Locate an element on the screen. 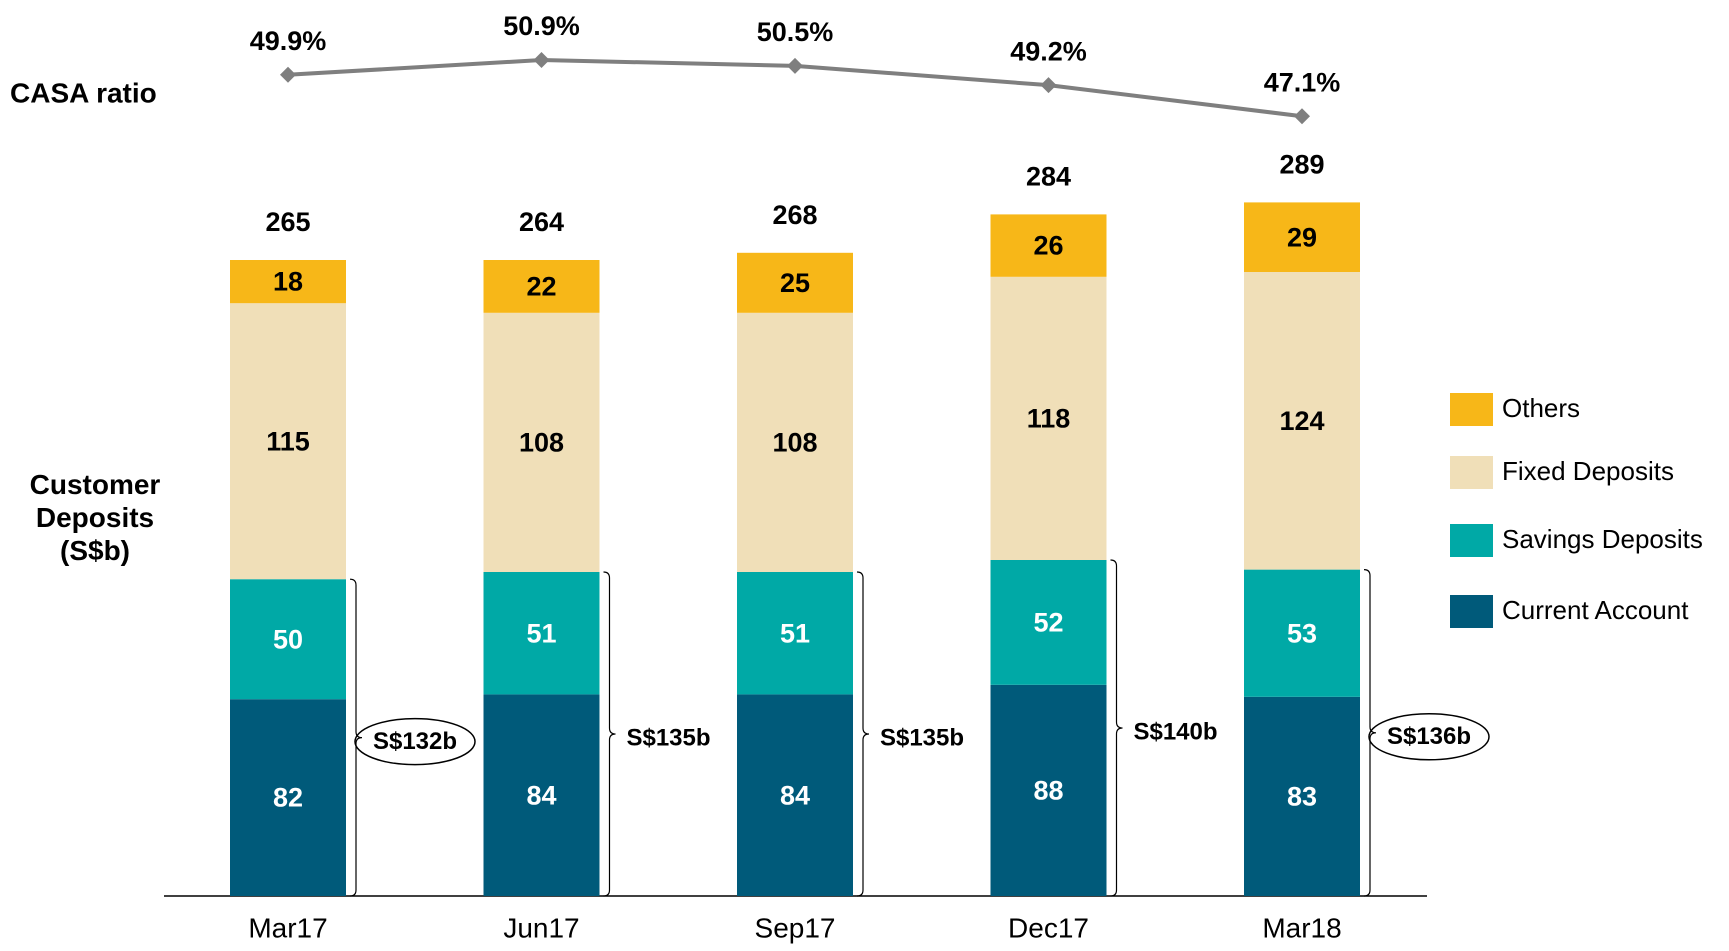 This screenshot has height=951, width=1729. segment-label: 29 is located at coordinates (1302, 237).